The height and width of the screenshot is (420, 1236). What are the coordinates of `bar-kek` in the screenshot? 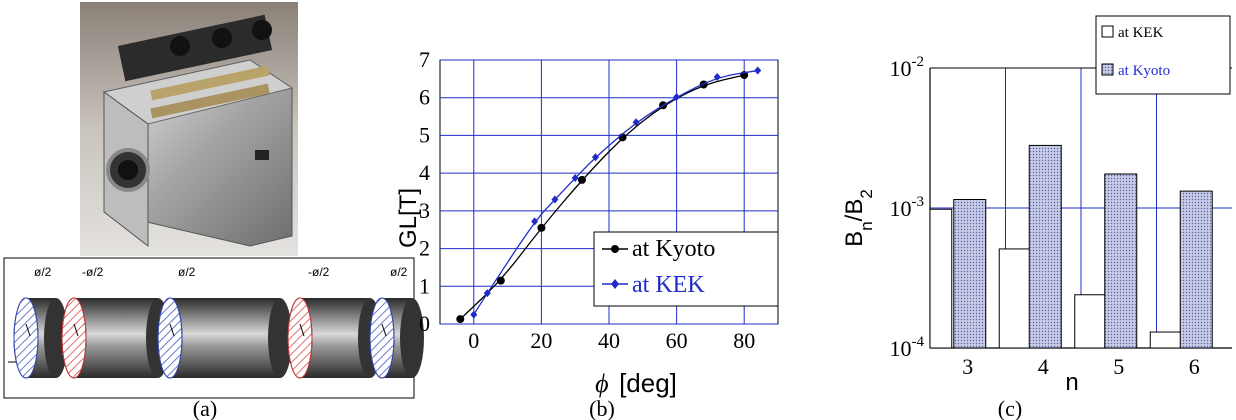 It's located at (941, 278).